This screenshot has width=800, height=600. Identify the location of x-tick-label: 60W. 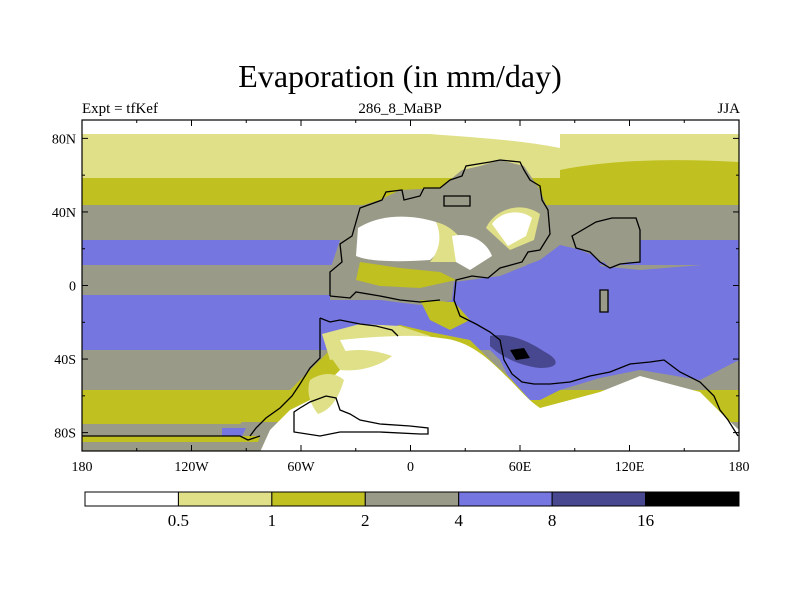
(301, 467).